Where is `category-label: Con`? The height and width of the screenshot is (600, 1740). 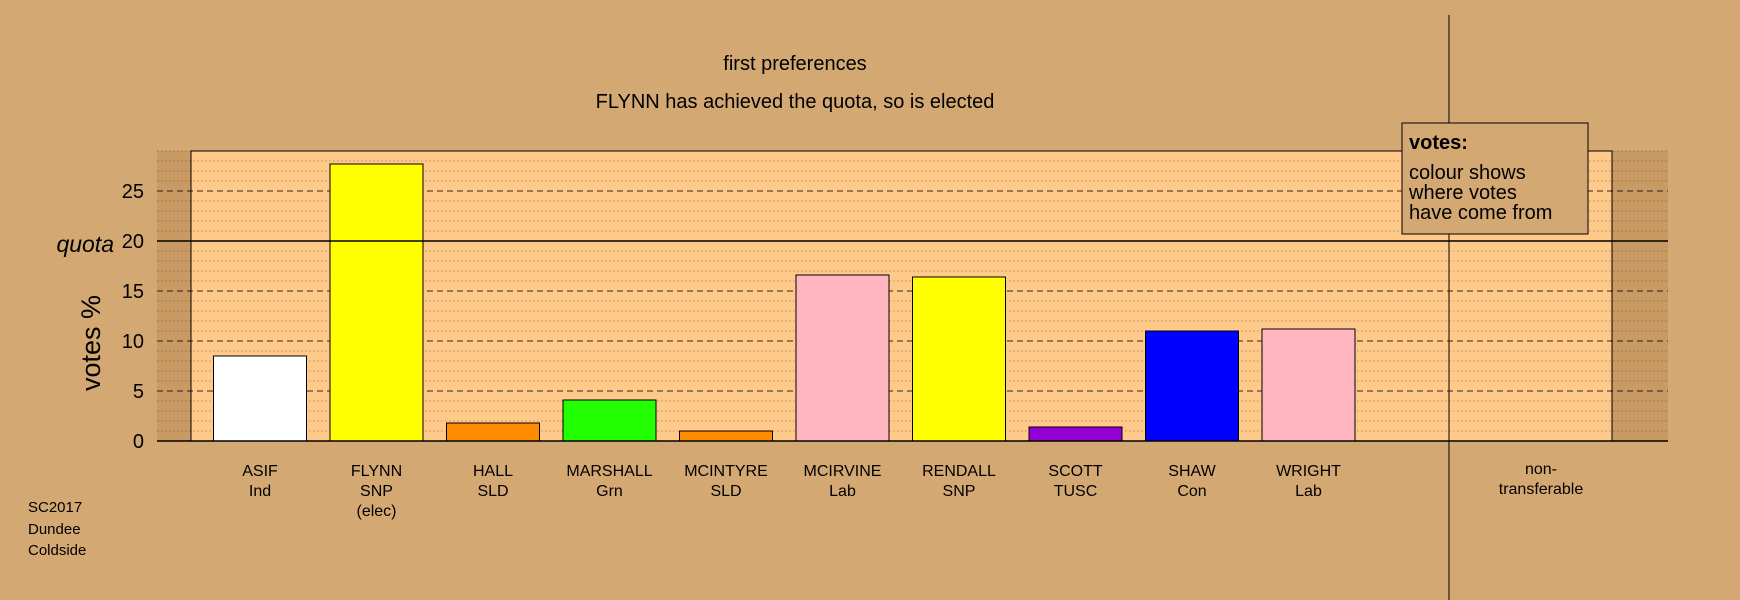
category-label: Con is located at coordinates (1191, 491).